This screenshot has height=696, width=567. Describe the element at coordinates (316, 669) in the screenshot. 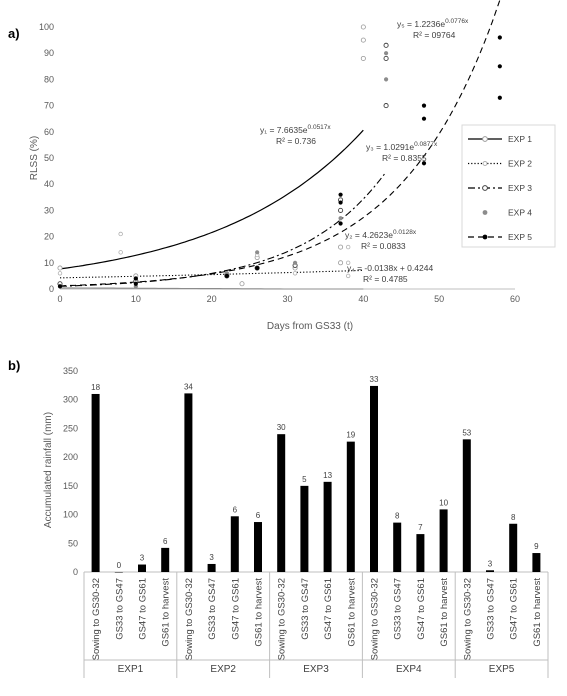

I see `group-label: EXP3` at that location.